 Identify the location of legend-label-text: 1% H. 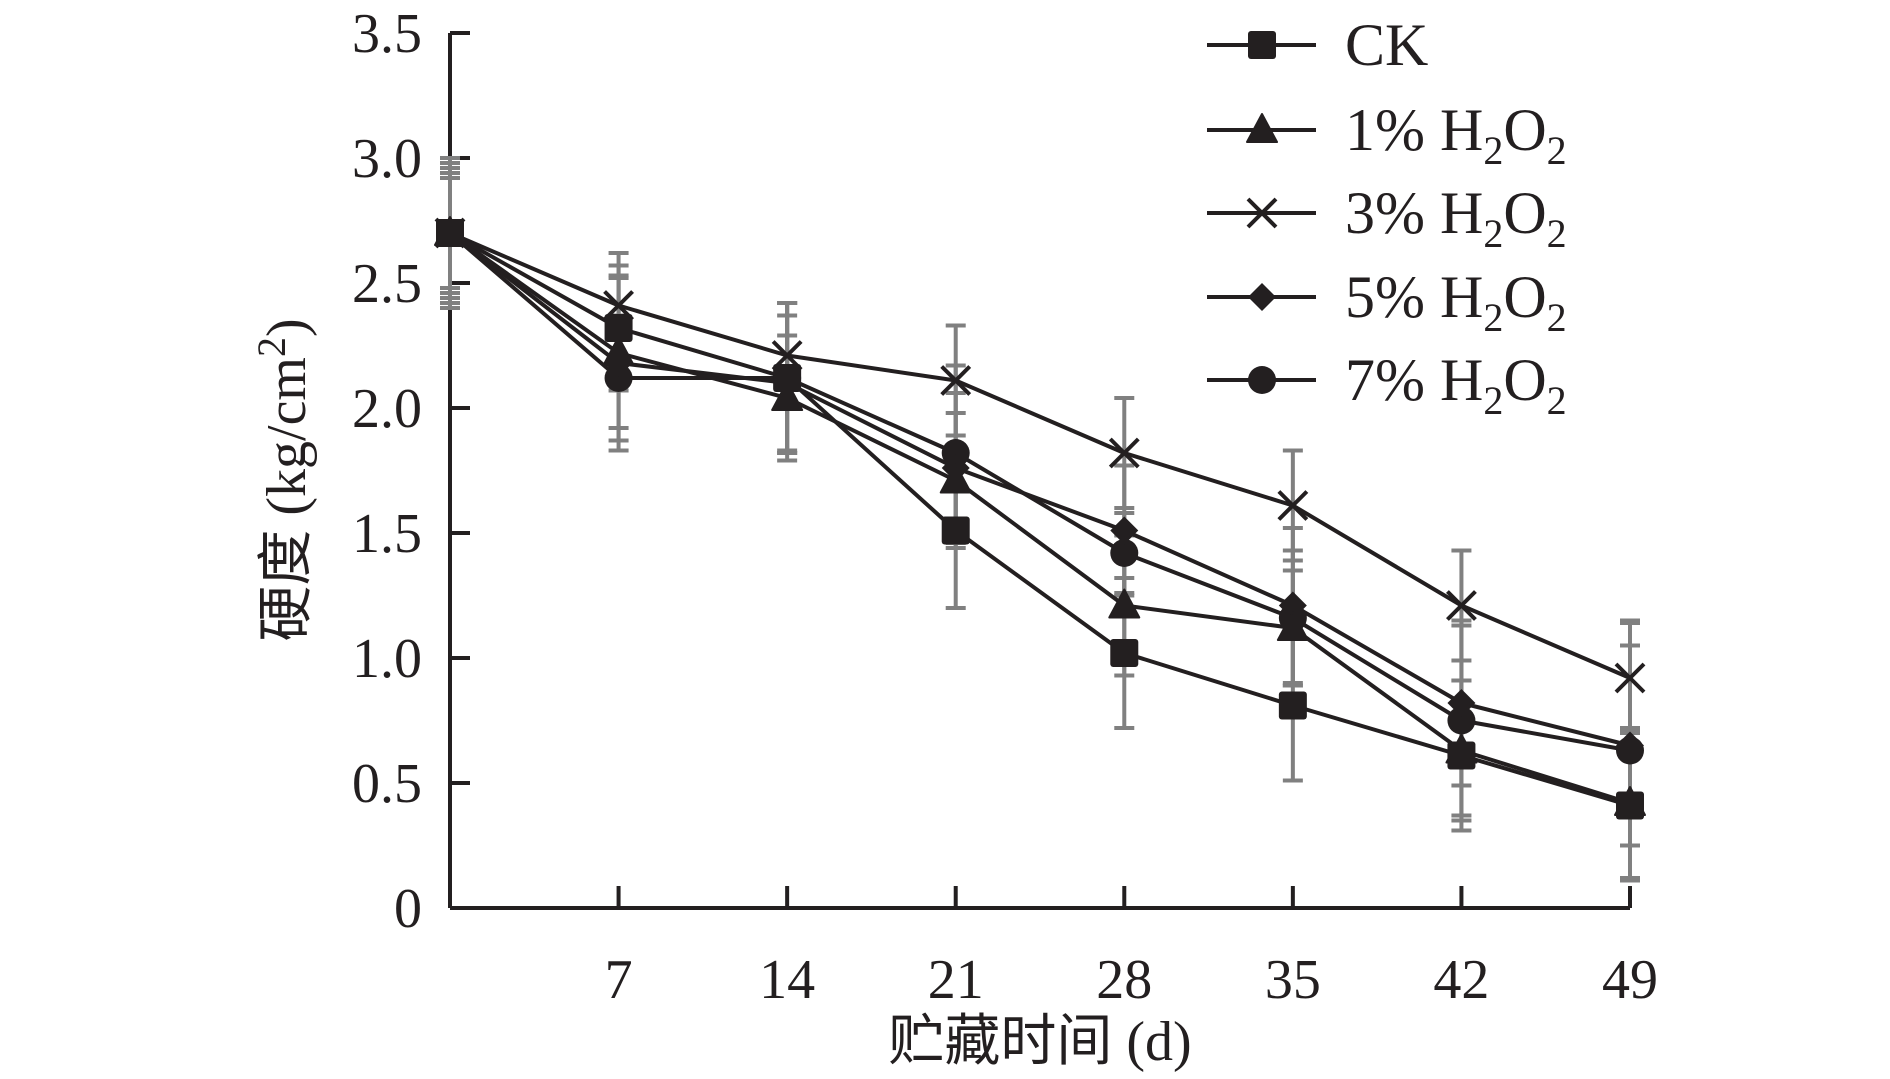
(1414, 130).